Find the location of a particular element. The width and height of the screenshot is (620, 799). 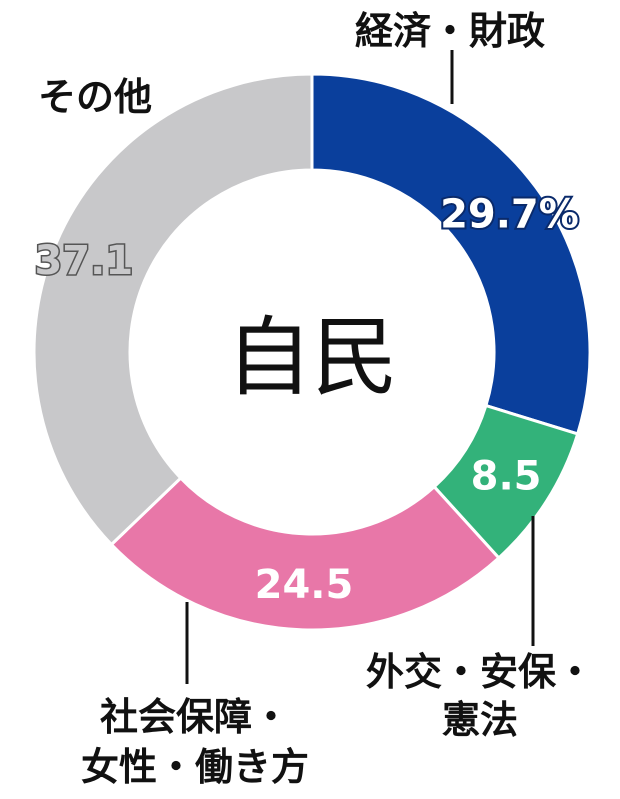

category-label-1: 経済・財政 is located at coordinates (450, 31).